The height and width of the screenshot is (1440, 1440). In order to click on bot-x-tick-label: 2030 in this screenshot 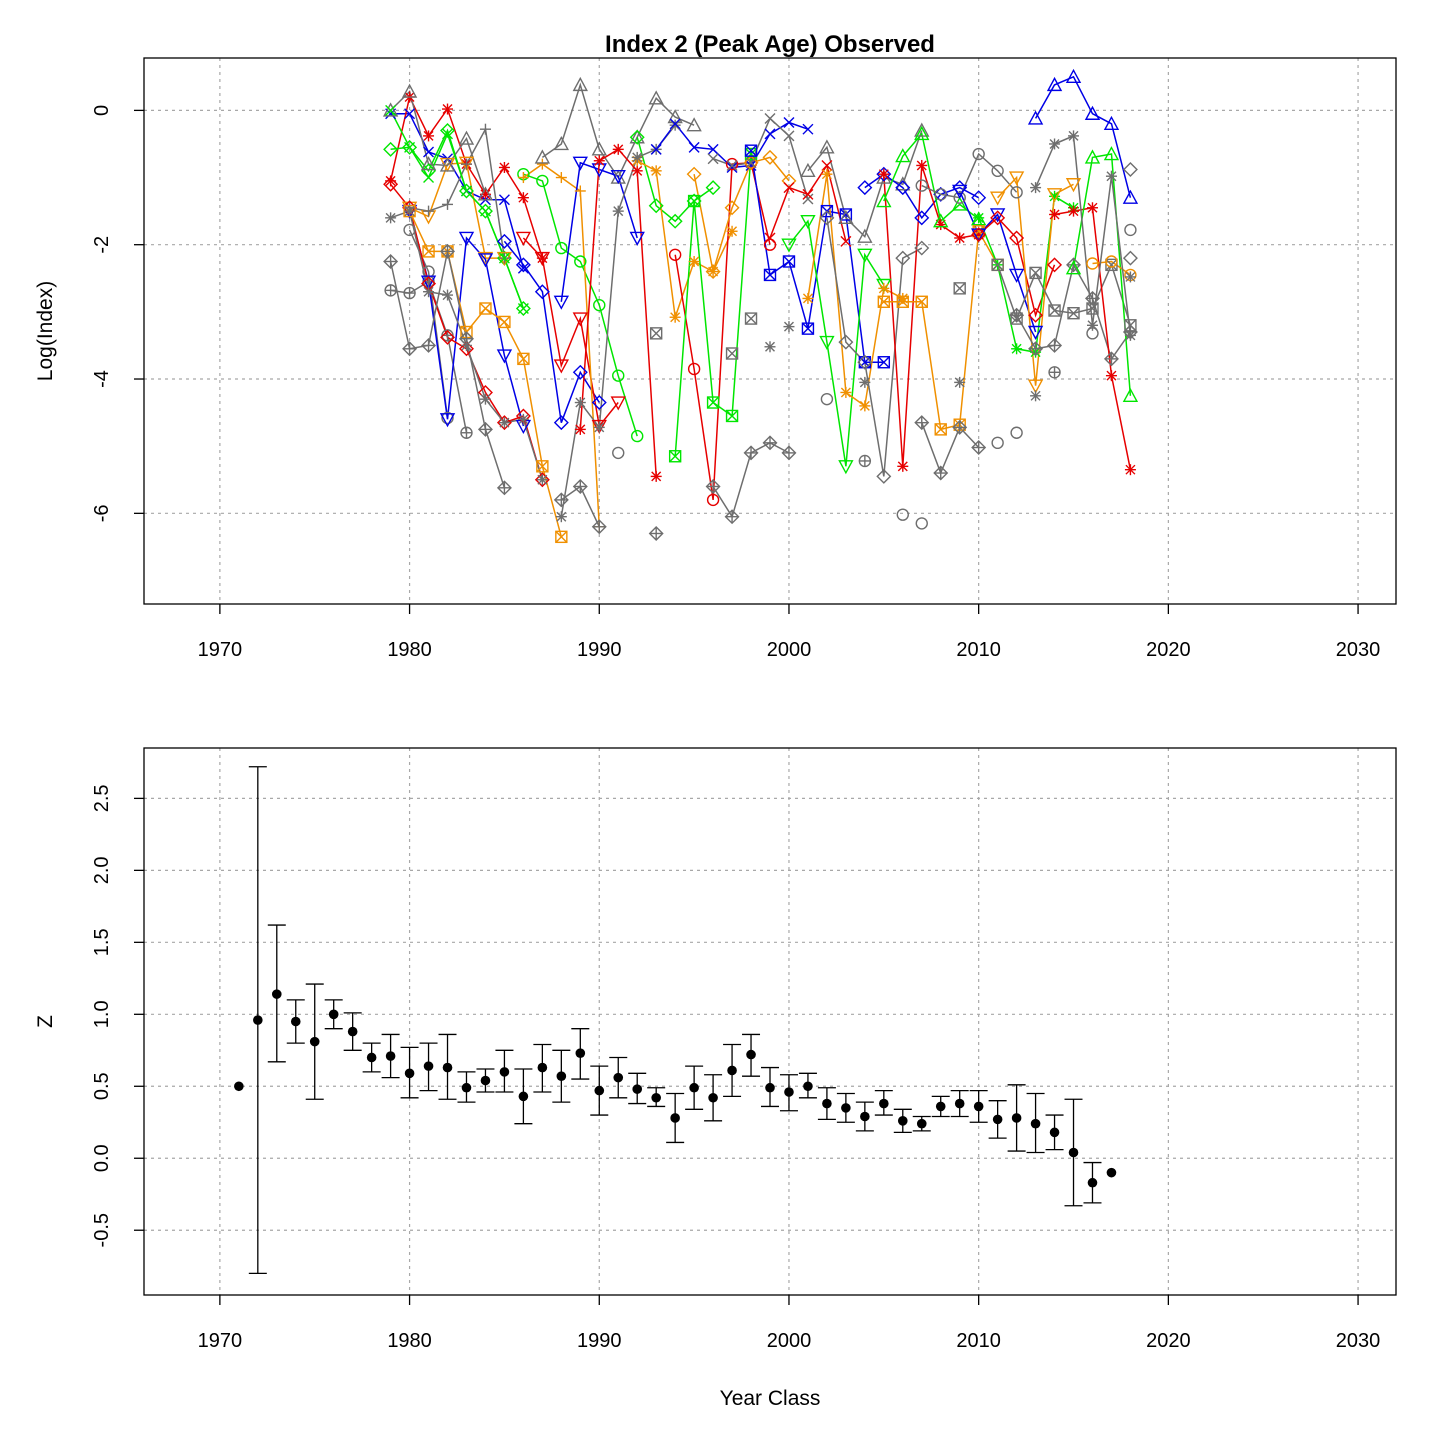, I will do `click(1358, 1341)`.